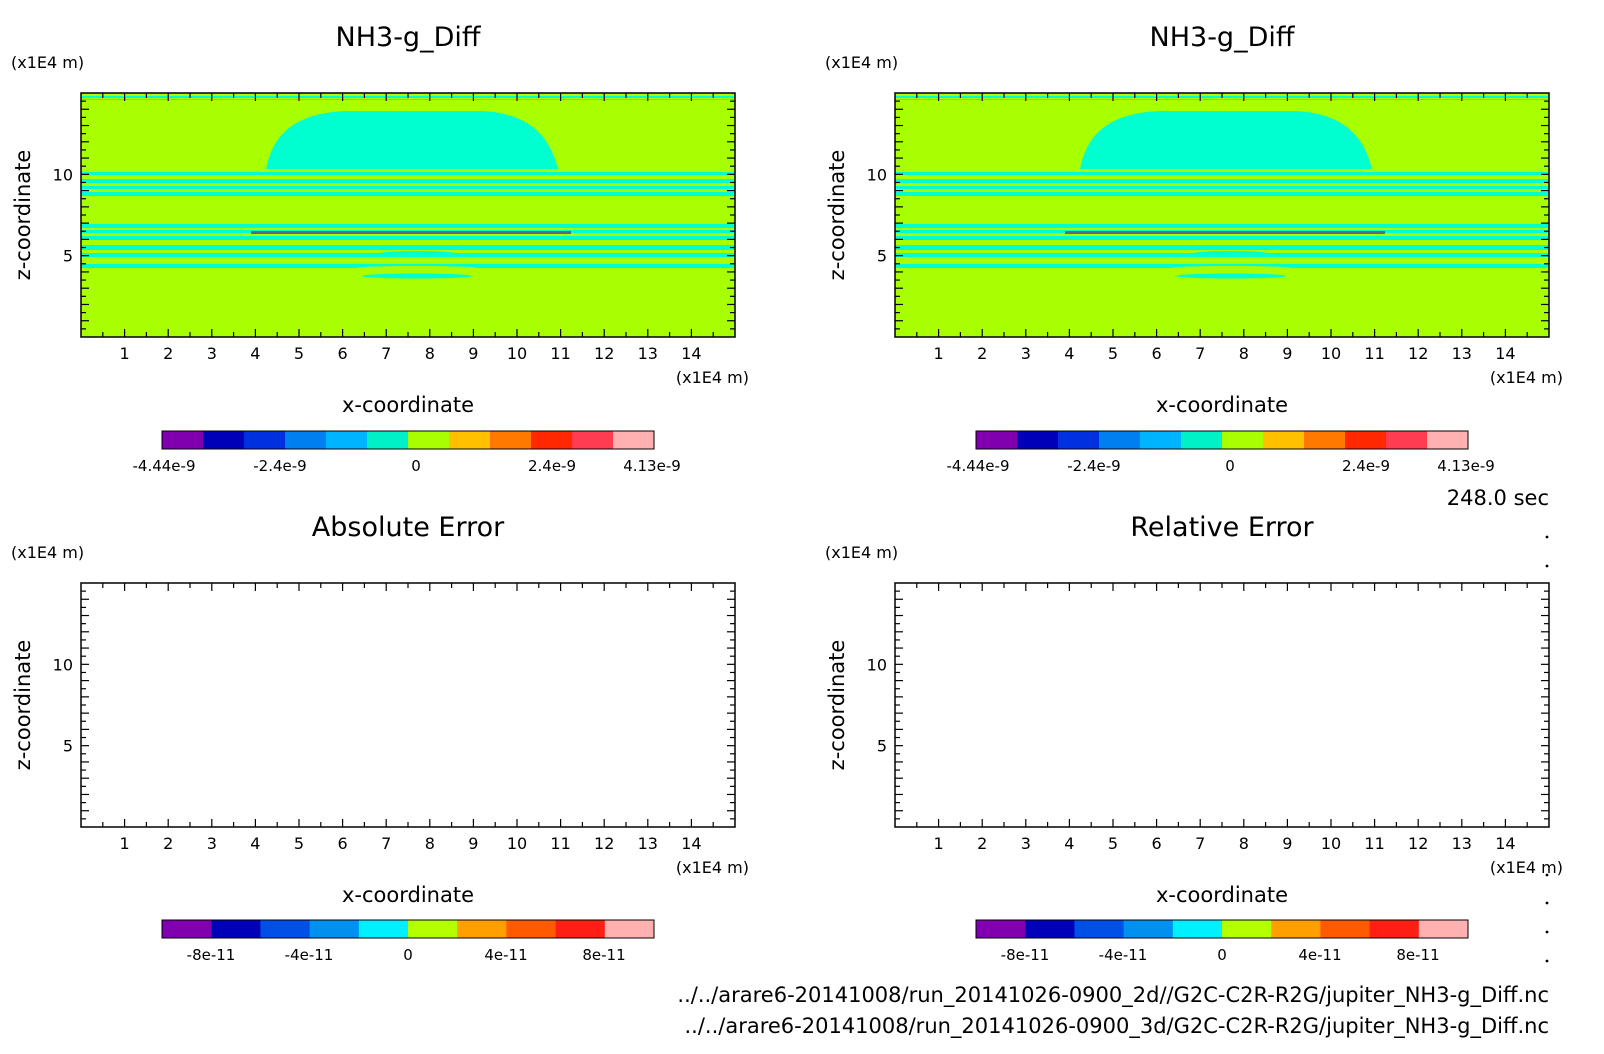  What do you see at coordinates (411, 232) in the screenshot?
I see `field-dark-core` at bounding box center [411, 232].